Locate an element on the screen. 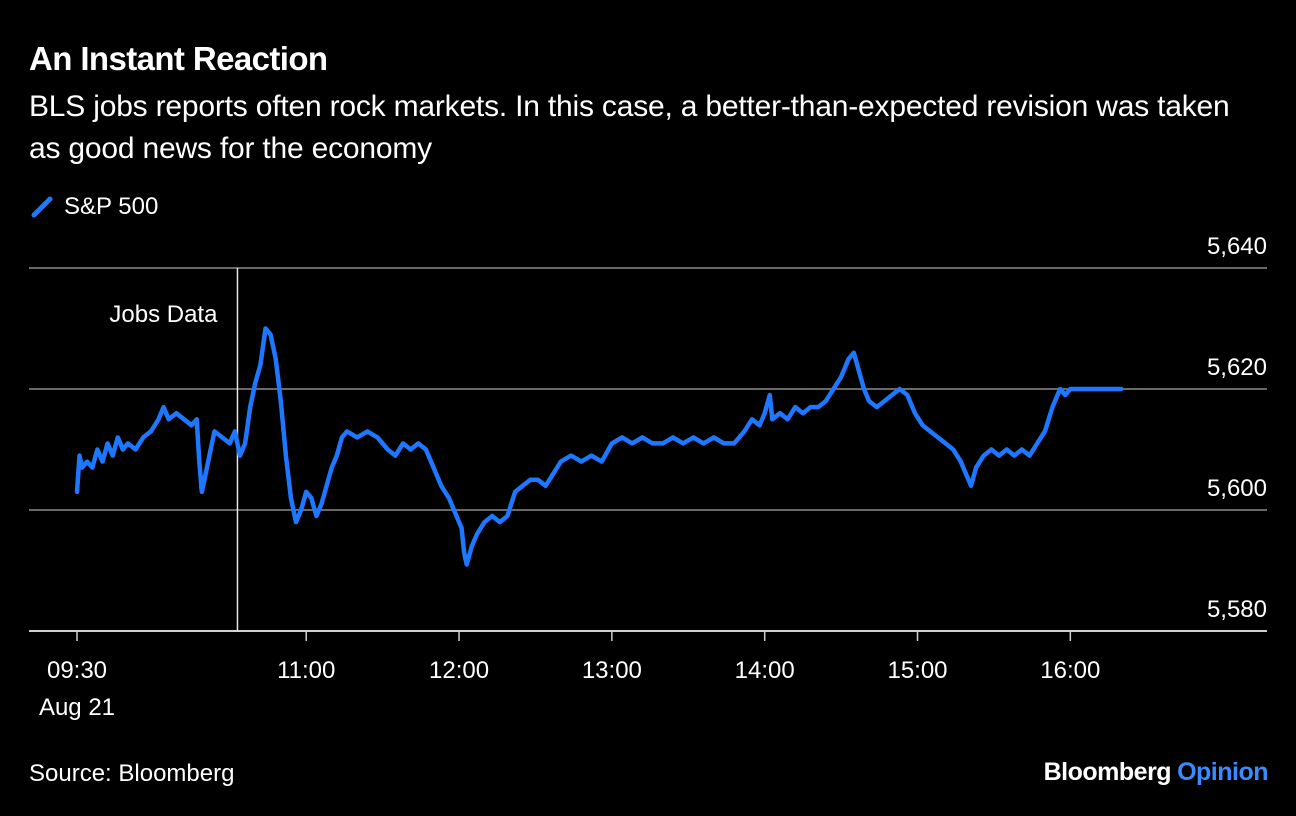  legend-label: S&P 500 is located at coordinates (111, 206).